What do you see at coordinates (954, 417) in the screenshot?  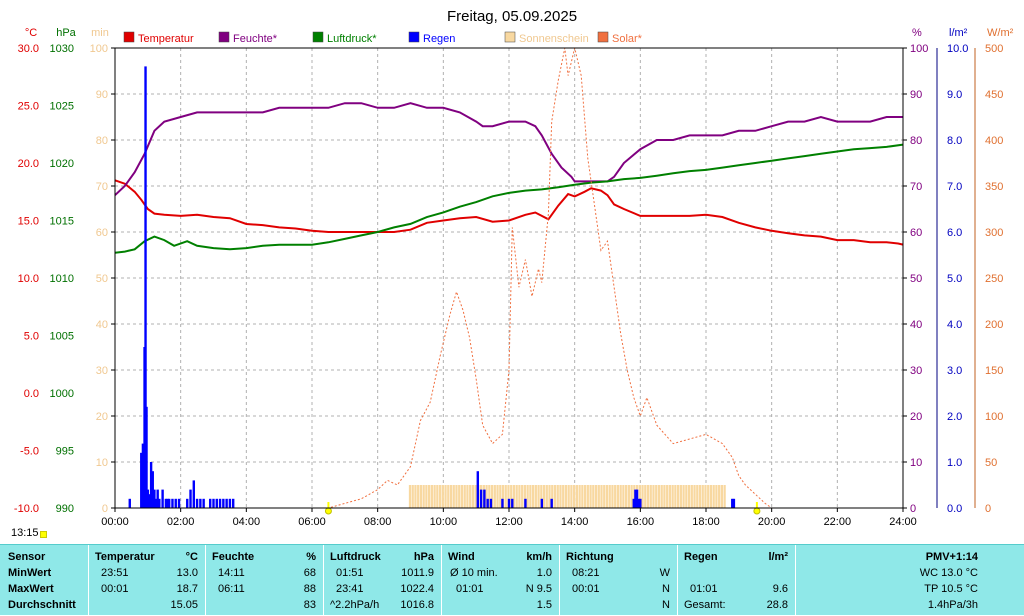 I see `right-axis-tick-1: 2.0` at bounding box center [954, 417].